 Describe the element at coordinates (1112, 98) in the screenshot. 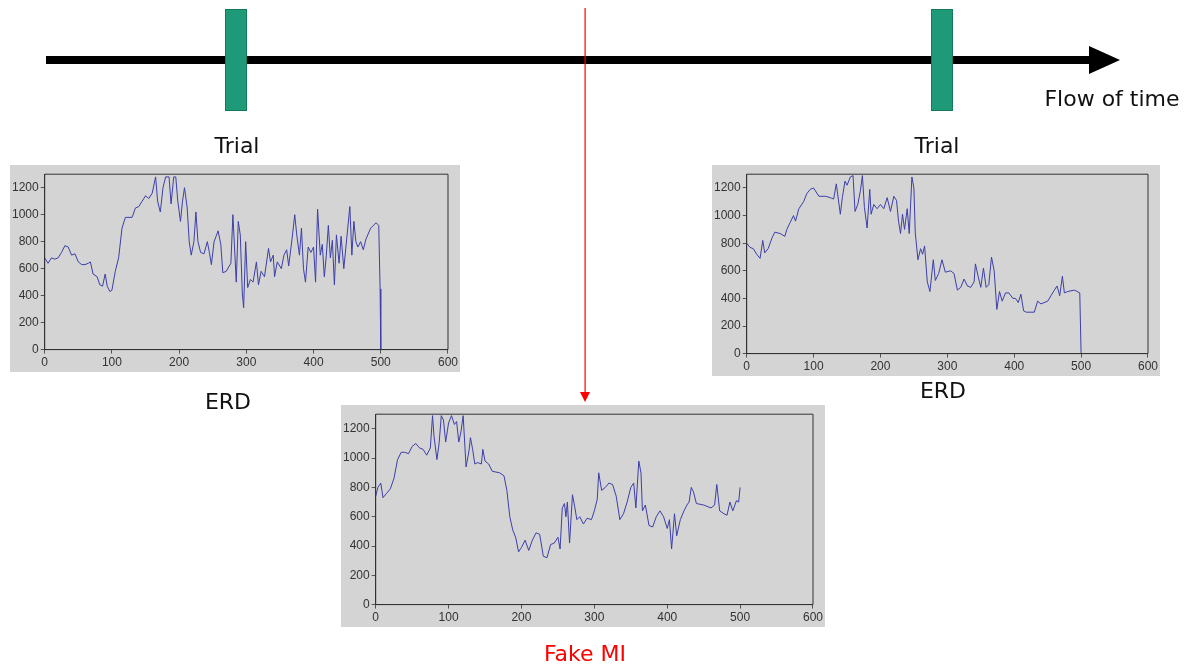

I see `text: Flow of time` at that location.